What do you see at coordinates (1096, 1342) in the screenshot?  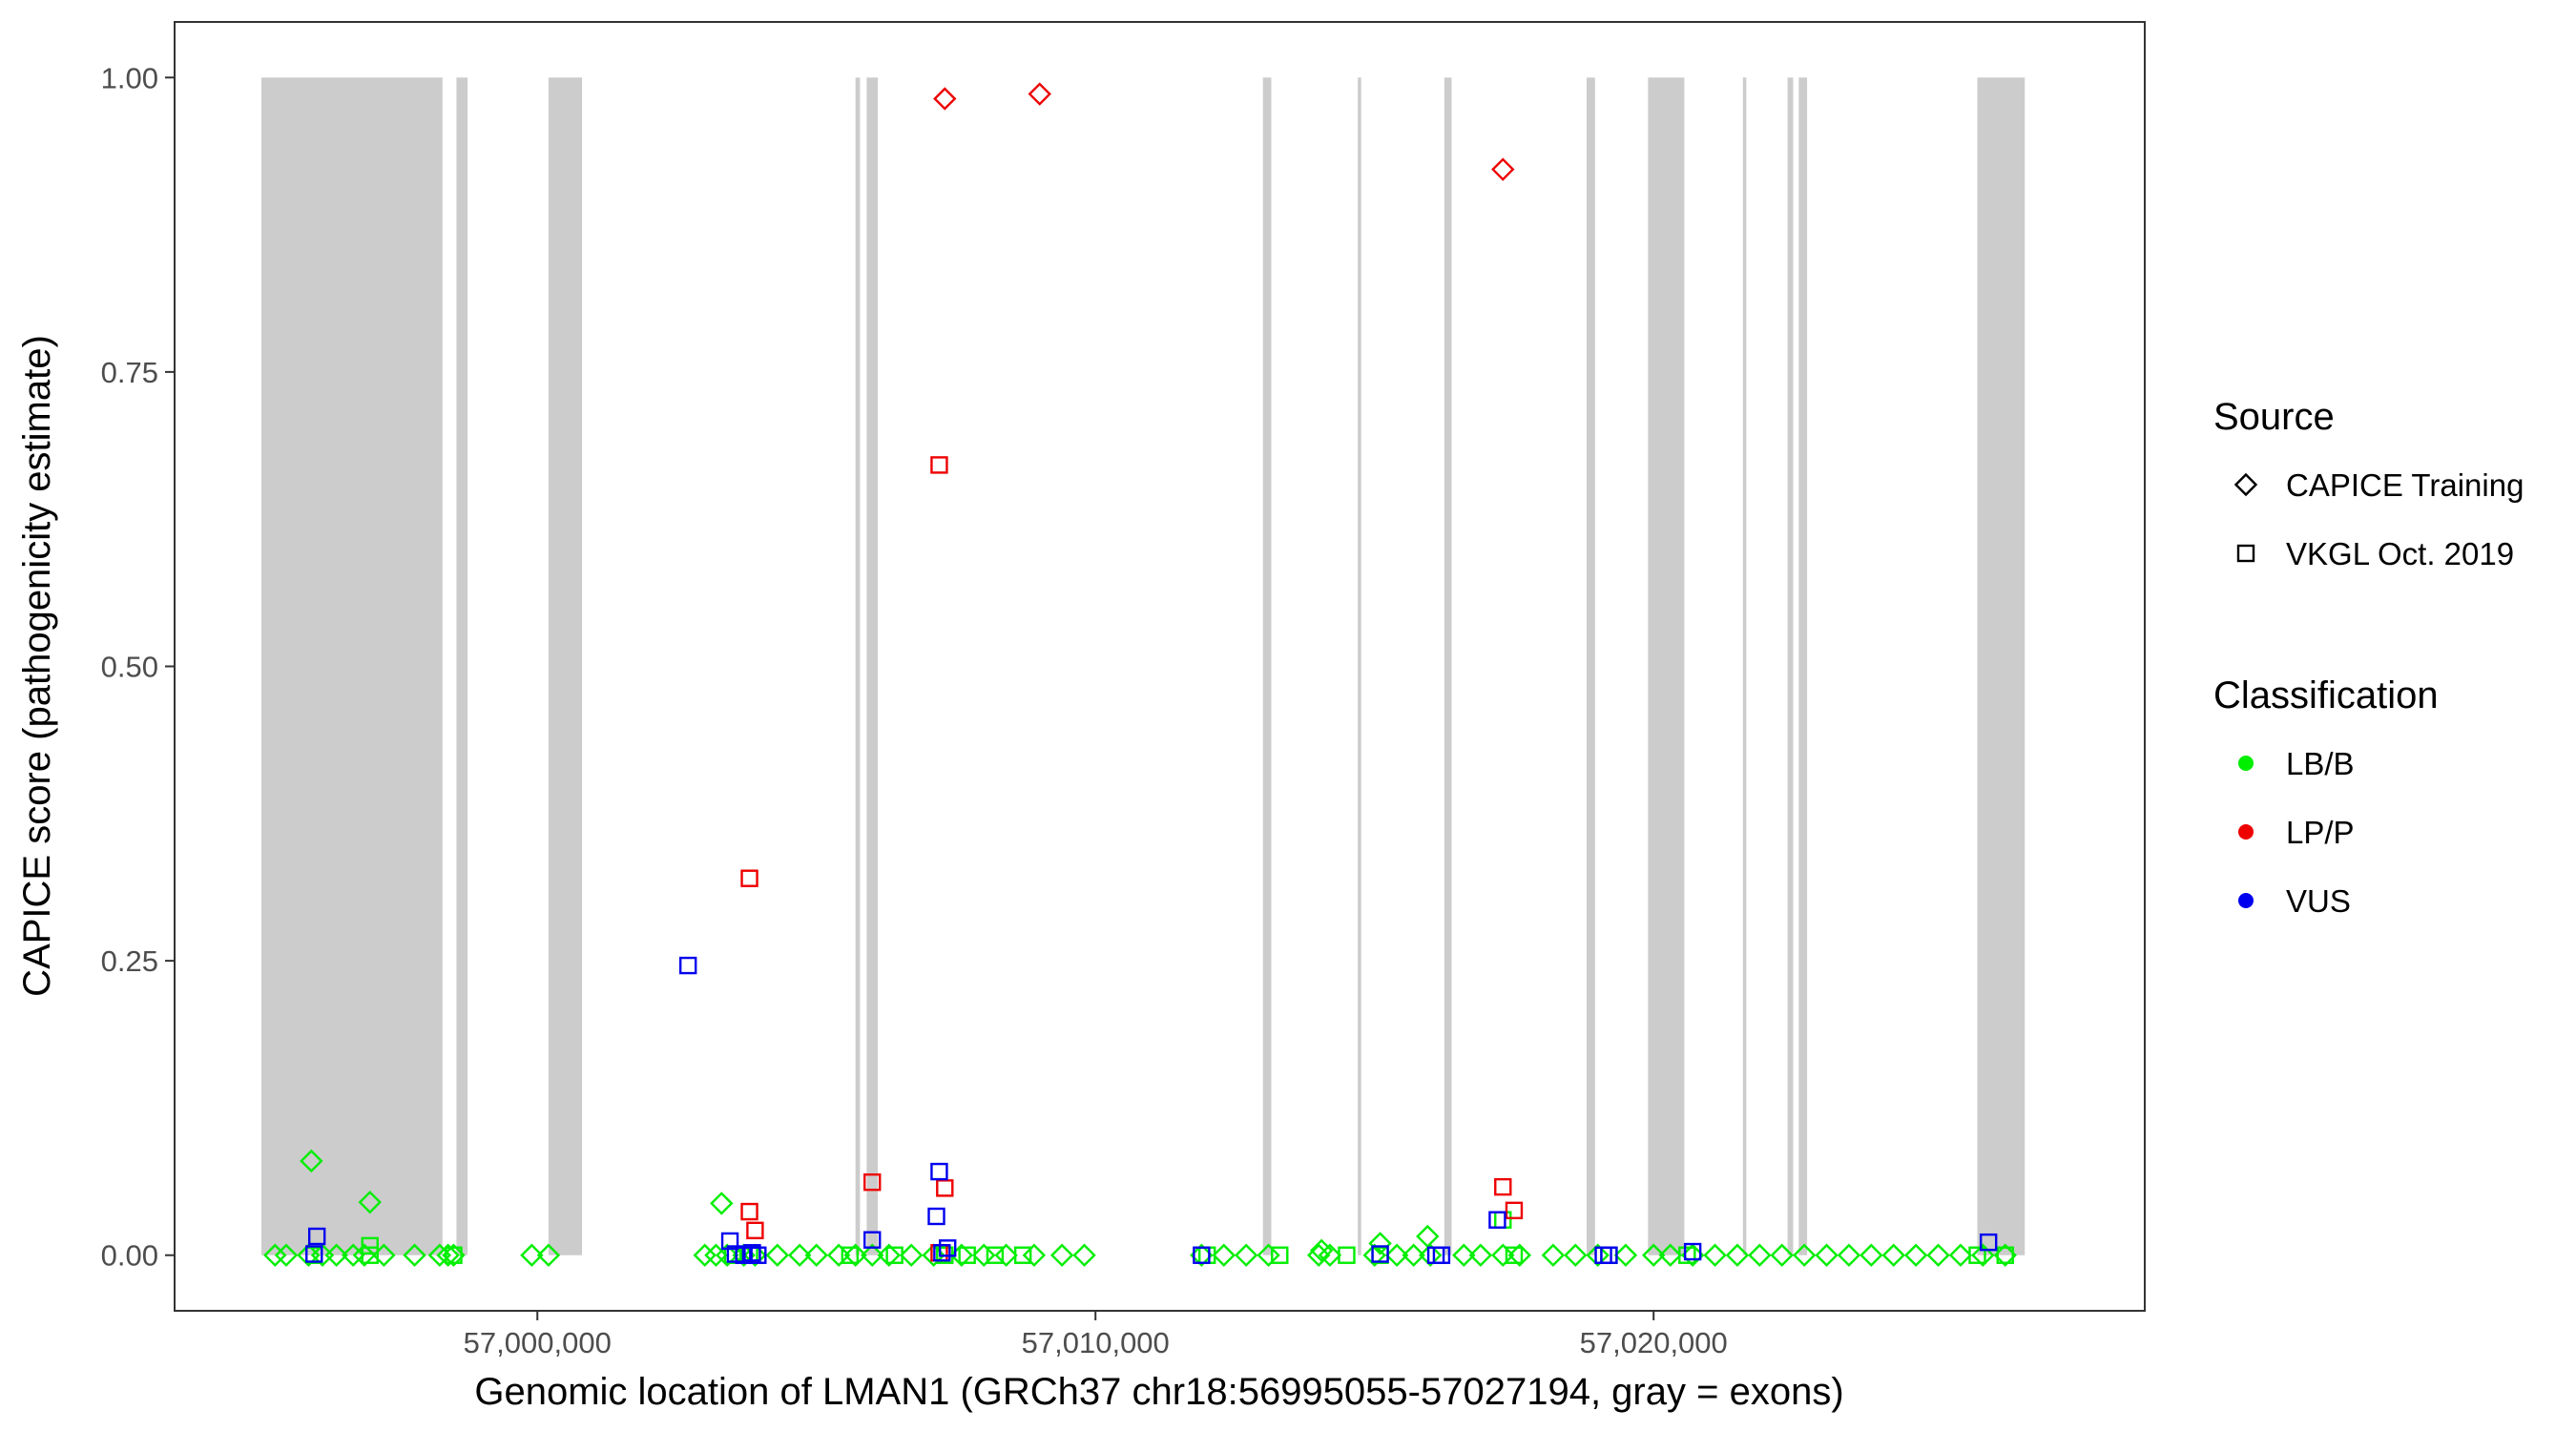 I see `x-tick-label: 57,010,000` at bounding box center [1096, 1342].